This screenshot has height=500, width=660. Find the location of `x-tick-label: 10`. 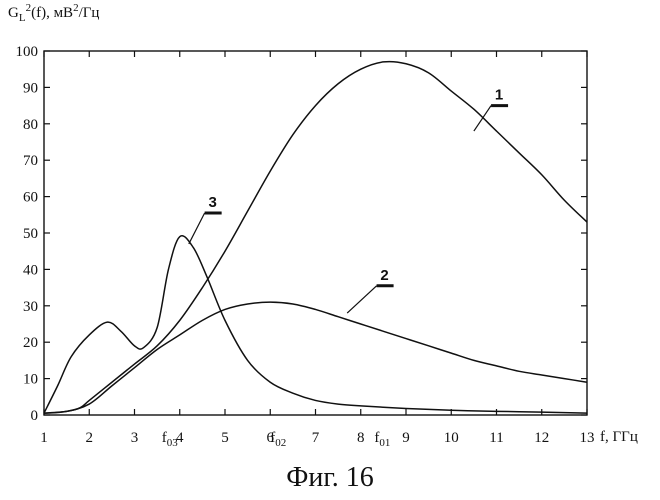

x-tick-label: 10 is located at coordinates (451, 438).